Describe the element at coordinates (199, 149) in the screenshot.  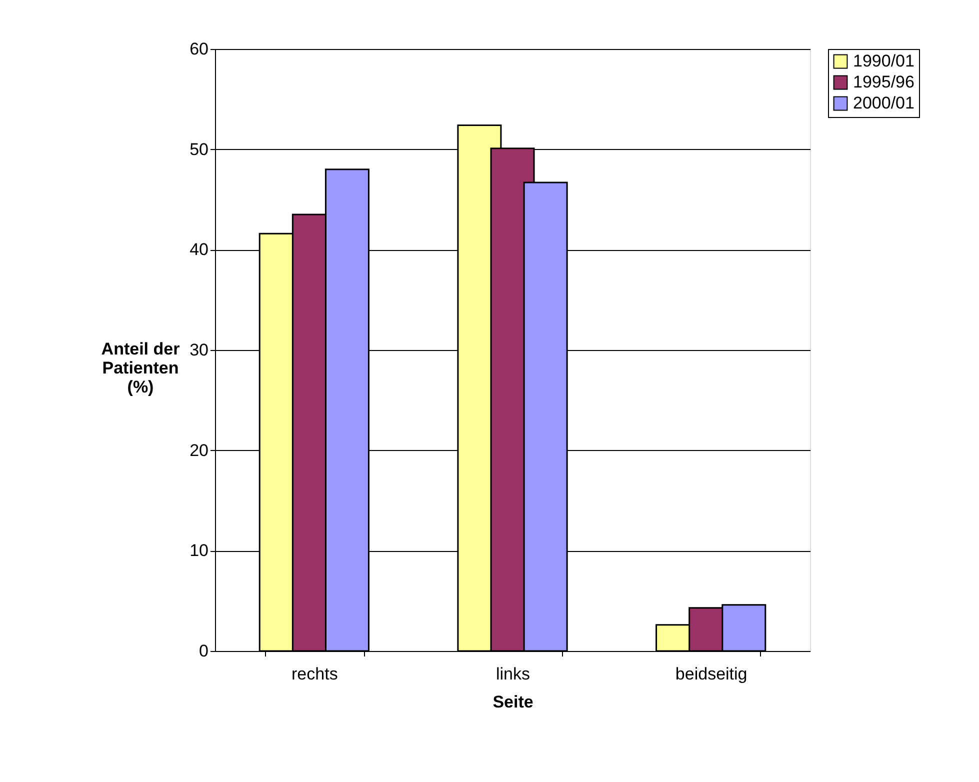
I see `y-tick-label: 50` at that location.